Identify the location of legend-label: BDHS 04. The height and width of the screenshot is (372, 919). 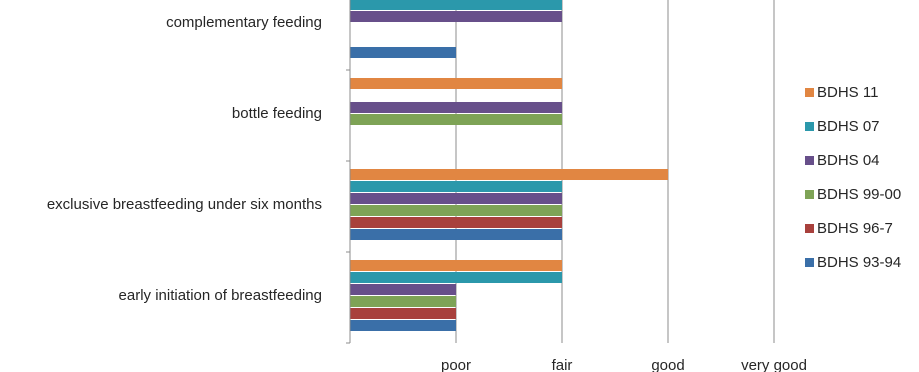
(848, 160).